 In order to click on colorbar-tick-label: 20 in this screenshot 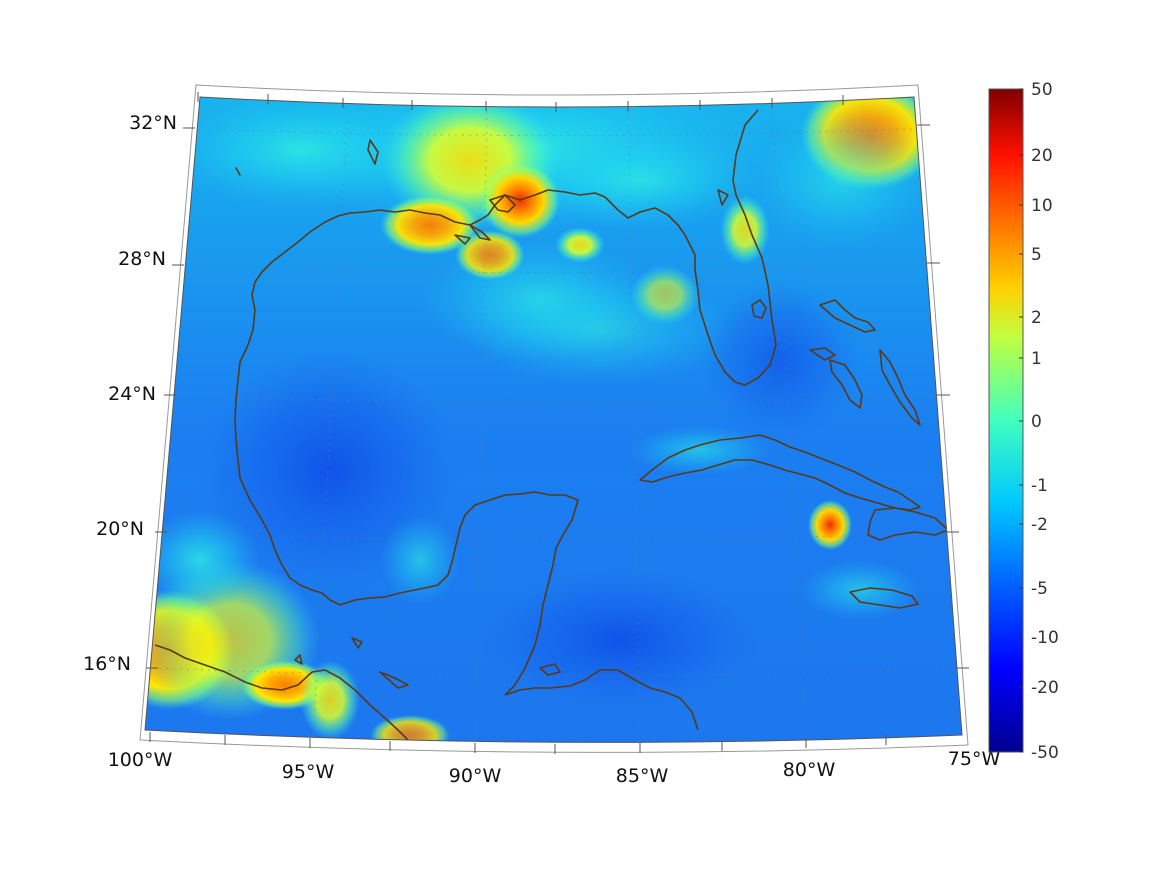, I will do `click(1042, 156)`.